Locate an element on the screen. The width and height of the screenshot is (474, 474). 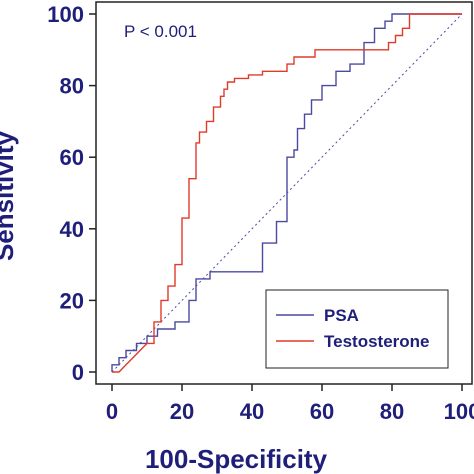
x-tick-label: 40 is located at coordinates (252, 411).